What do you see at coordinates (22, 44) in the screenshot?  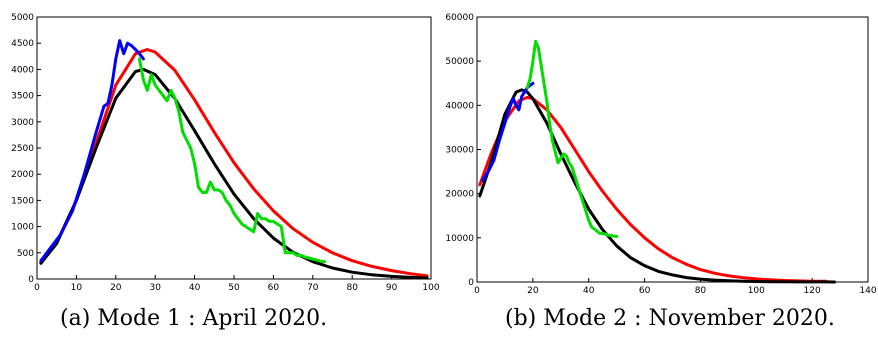 I see `y-tick-label: 4500` at bounding box center [22, 44].